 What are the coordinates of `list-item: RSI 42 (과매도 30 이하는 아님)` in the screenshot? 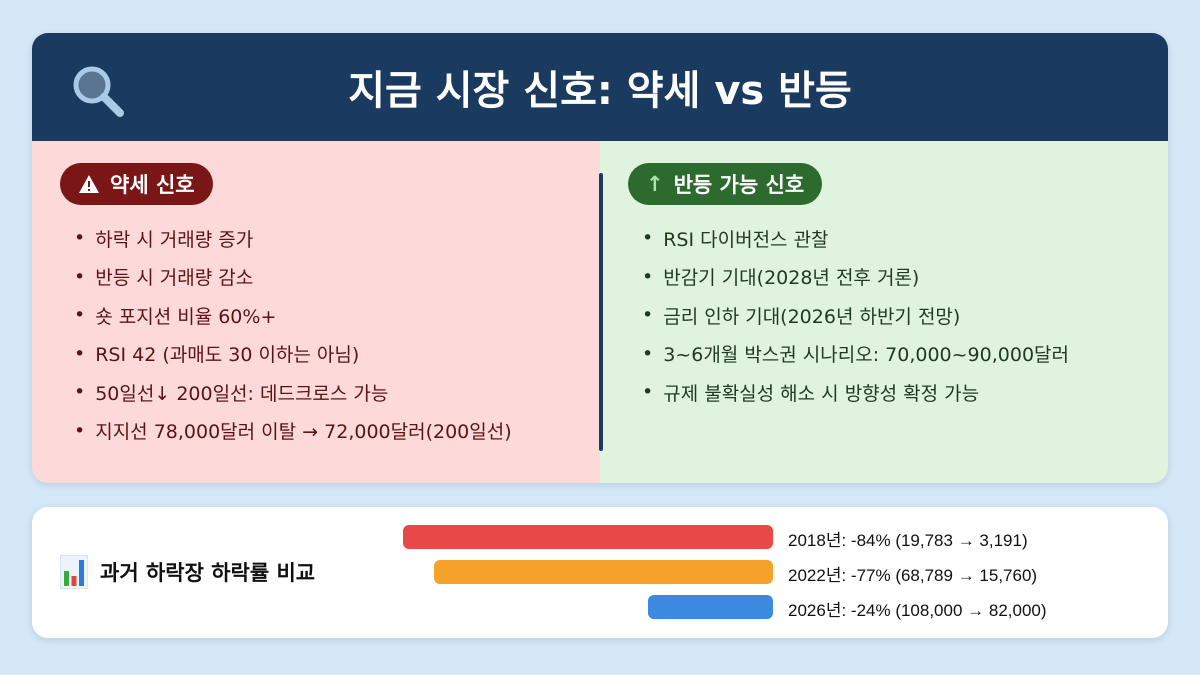 It's located at (323, 354).